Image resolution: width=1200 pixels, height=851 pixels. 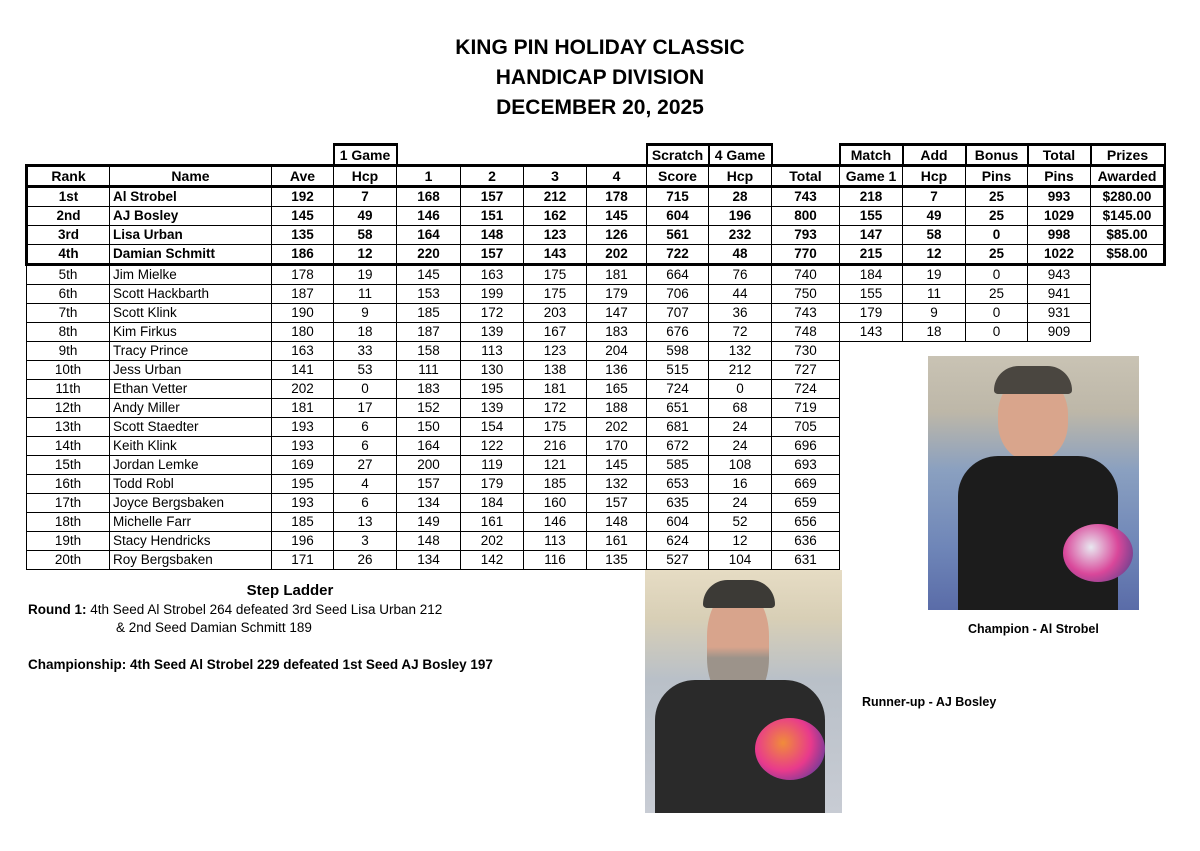 I want to click on score-cell: 199, so click(x=492, y=294).